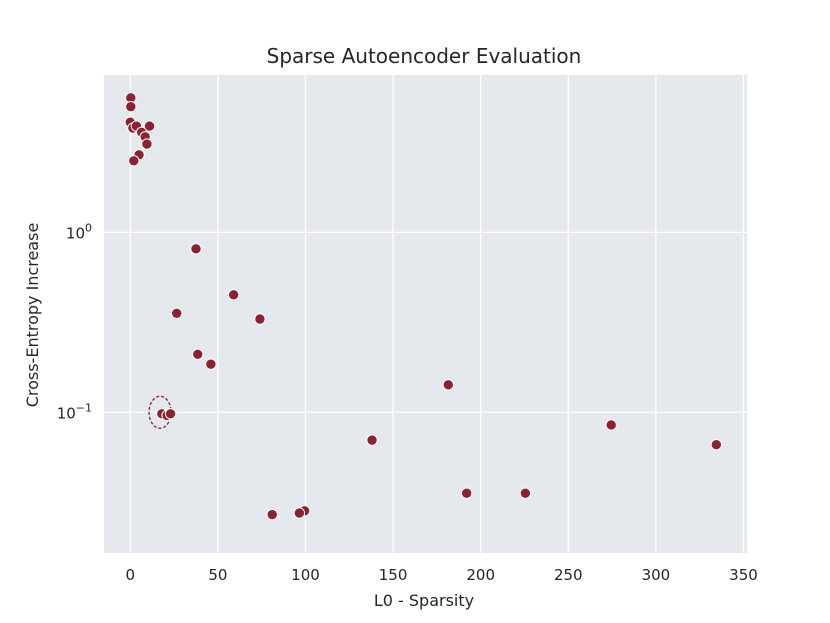 This screenshot has height=623, width=830. What do you see at coordinates (424, 600) in the screenshot?
I see `x-axis-label: L0 - Sparsity` at bounding box center [424, 600].